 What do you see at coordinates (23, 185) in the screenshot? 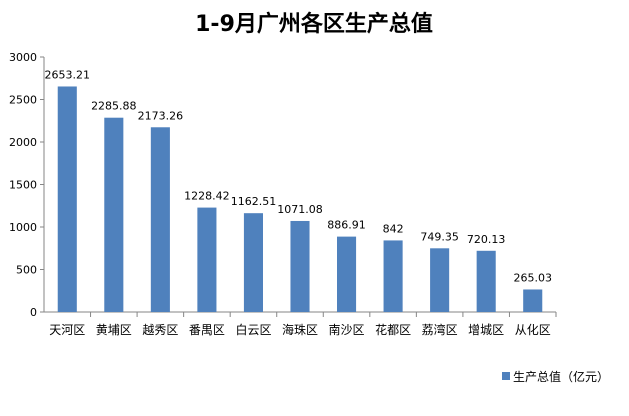
I see `y-tick-label: 1500` at bounding box center [23, 185].